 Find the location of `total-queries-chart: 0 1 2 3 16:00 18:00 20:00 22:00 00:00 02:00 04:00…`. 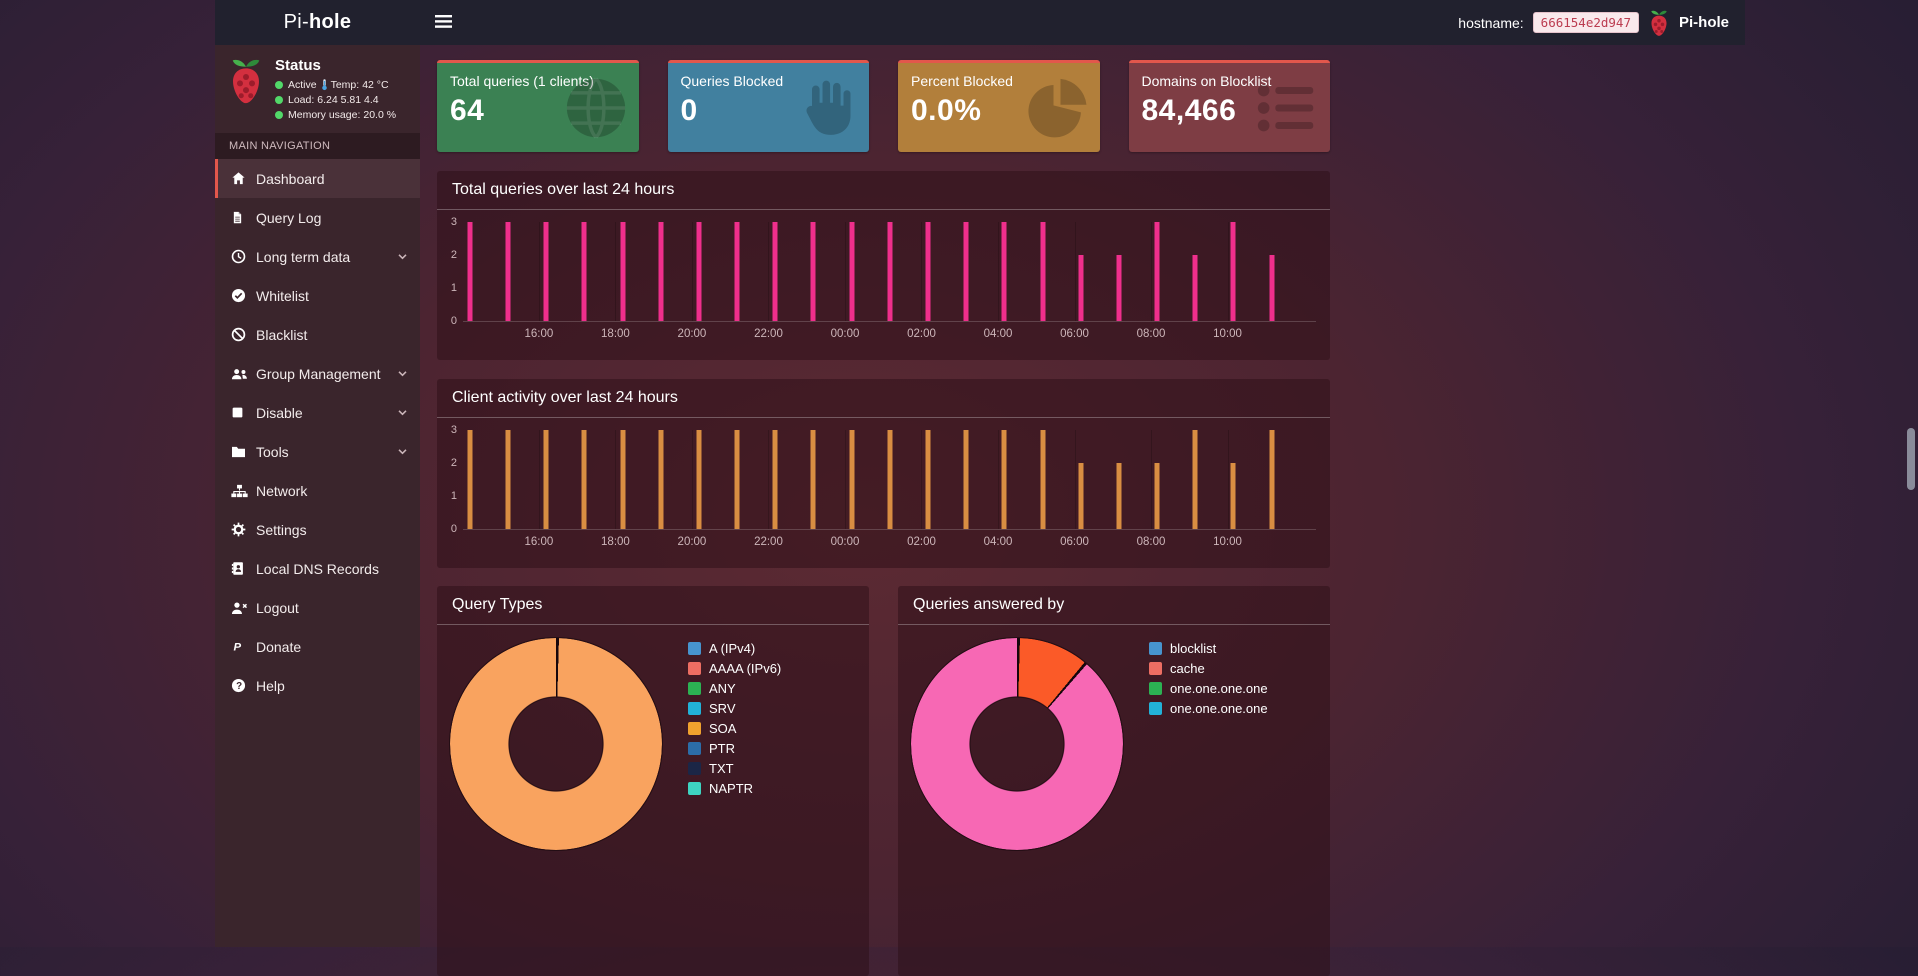

total-queries-chart: 0 1 2 3 16:00 18:00 20:00 22:00 00:00 02:00 04:00… is located at coordinates (883, 285).